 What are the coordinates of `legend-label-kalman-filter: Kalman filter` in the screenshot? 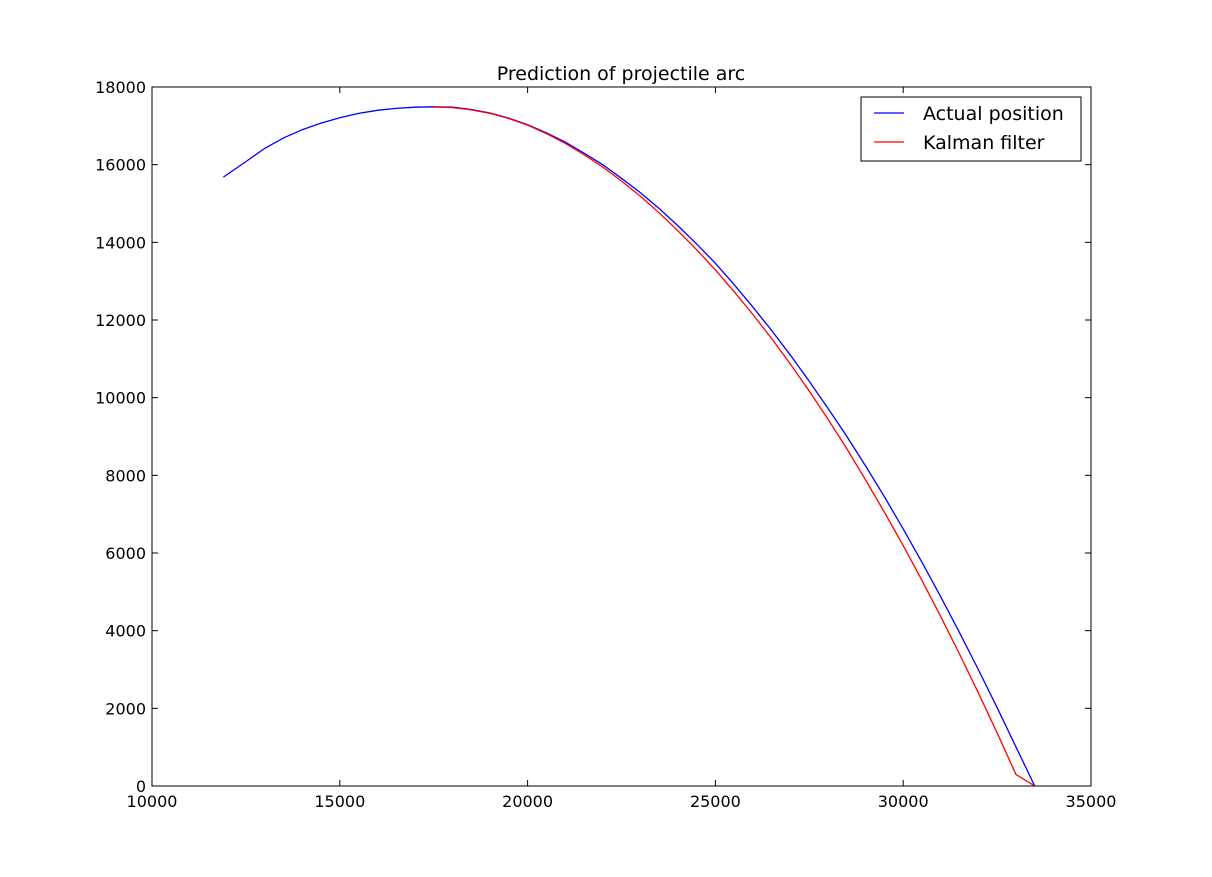 It's located at (984, 143).